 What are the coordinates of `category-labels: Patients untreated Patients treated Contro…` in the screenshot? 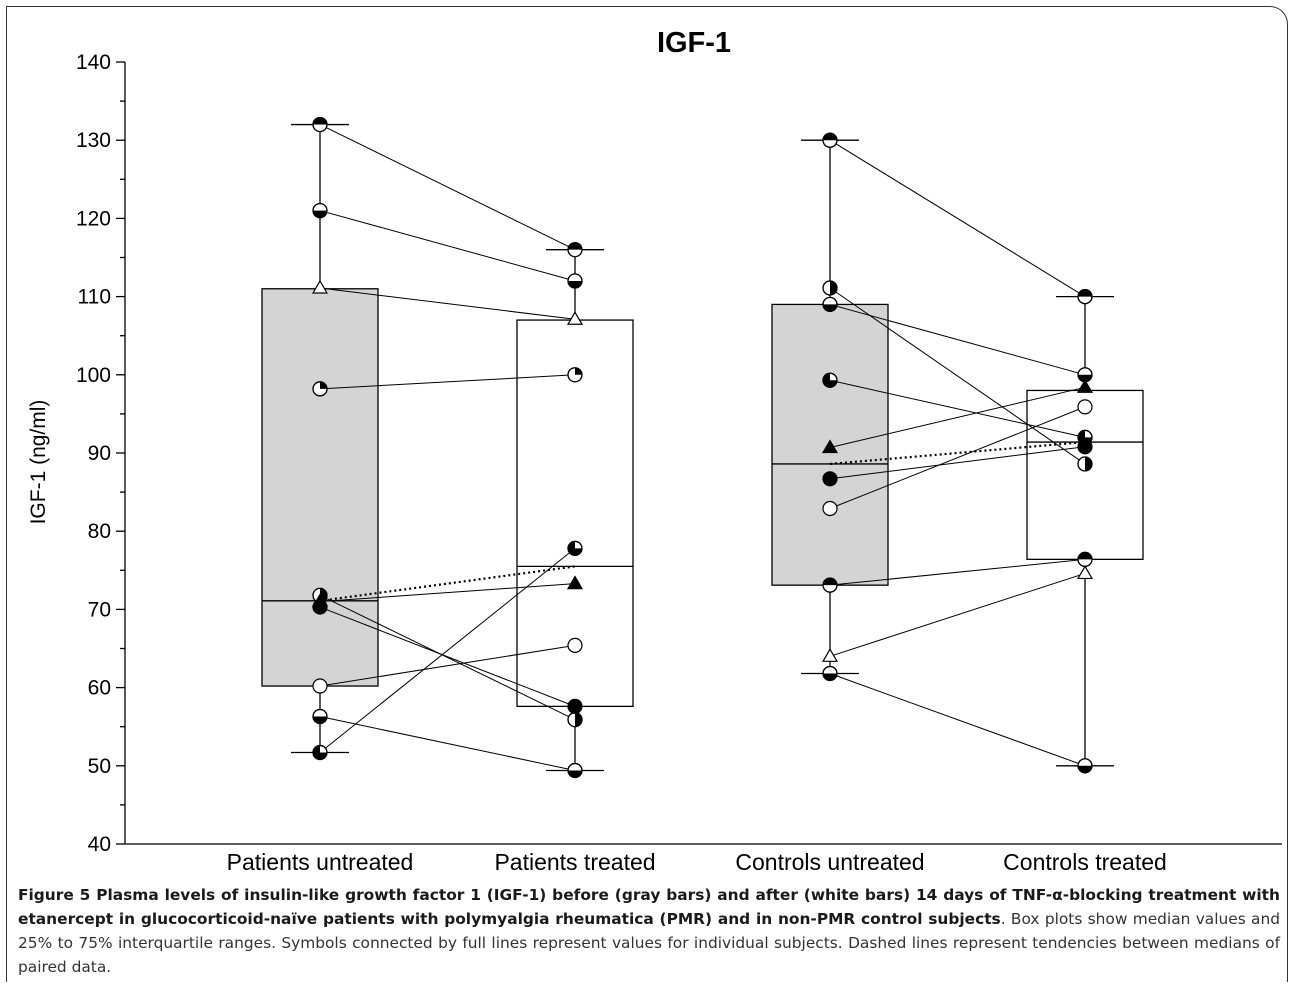 It's located at (697, 862).